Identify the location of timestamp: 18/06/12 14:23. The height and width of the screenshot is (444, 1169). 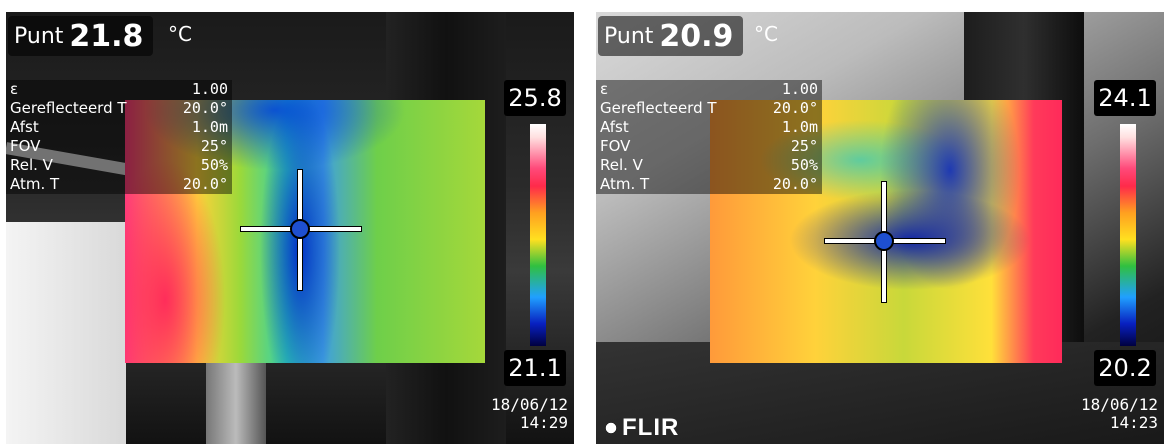
(1119, 414).